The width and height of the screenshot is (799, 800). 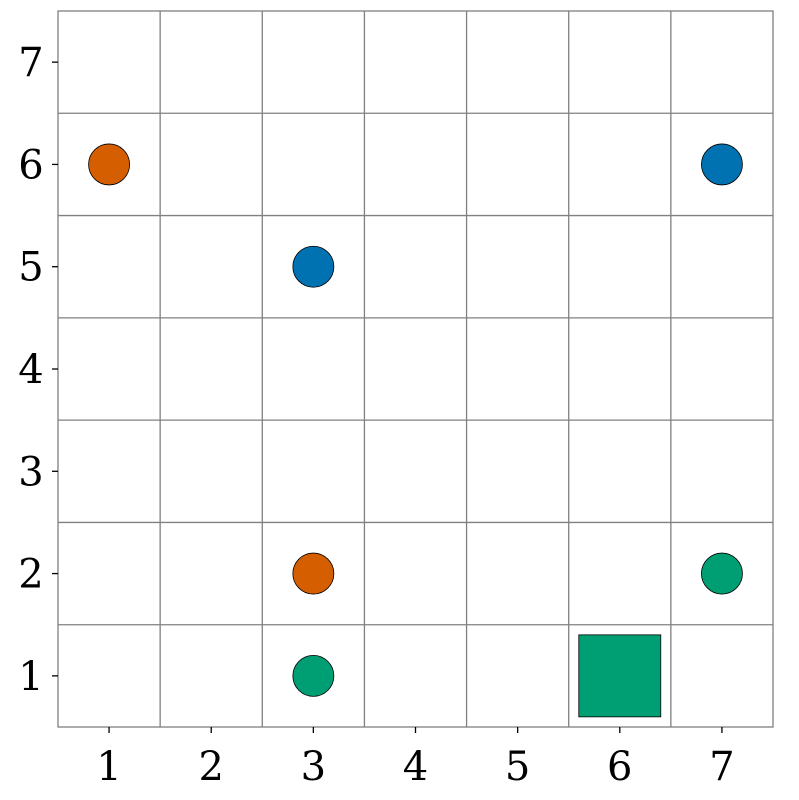 I want to click on y-tick-label: 3, so click(x=30, y=472).